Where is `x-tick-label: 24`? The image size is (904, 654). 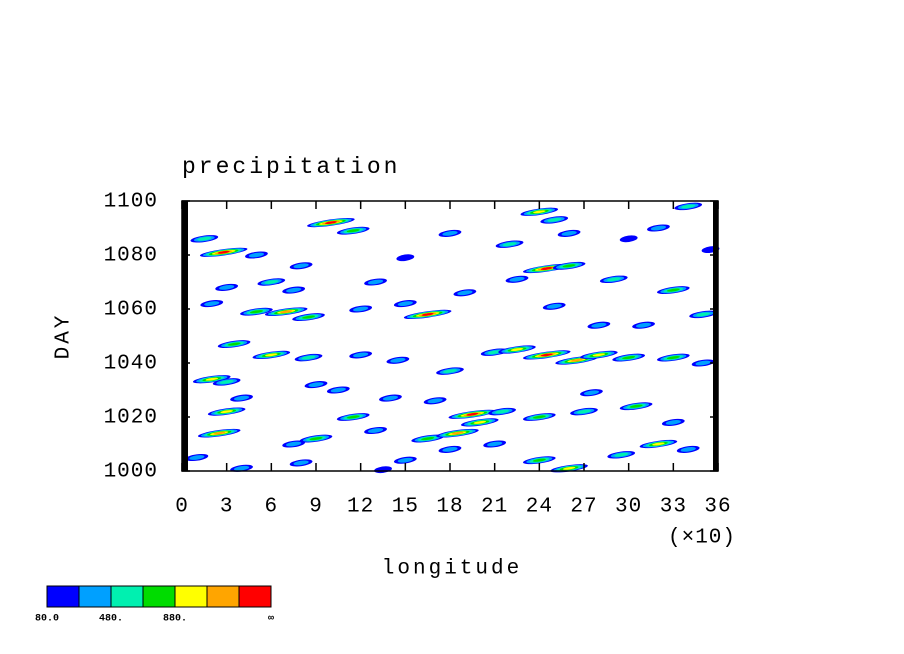 x-tick-label: 24 is located at coordinates (539, 507).